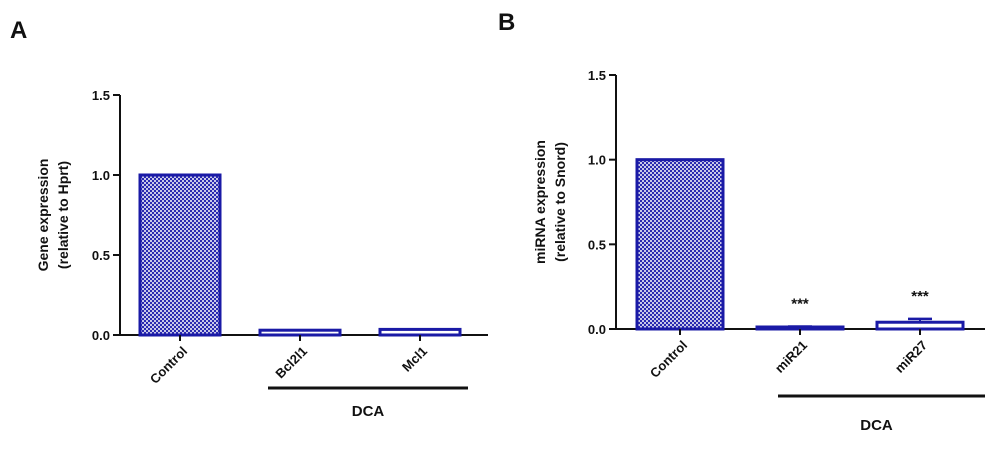 The width and height of the screenshot is (991, 453). What do you see at coordinates (168, 365) in the screenshot?
I see `panel-a-x-tick-label: Control` at bounding box center [168, 365].